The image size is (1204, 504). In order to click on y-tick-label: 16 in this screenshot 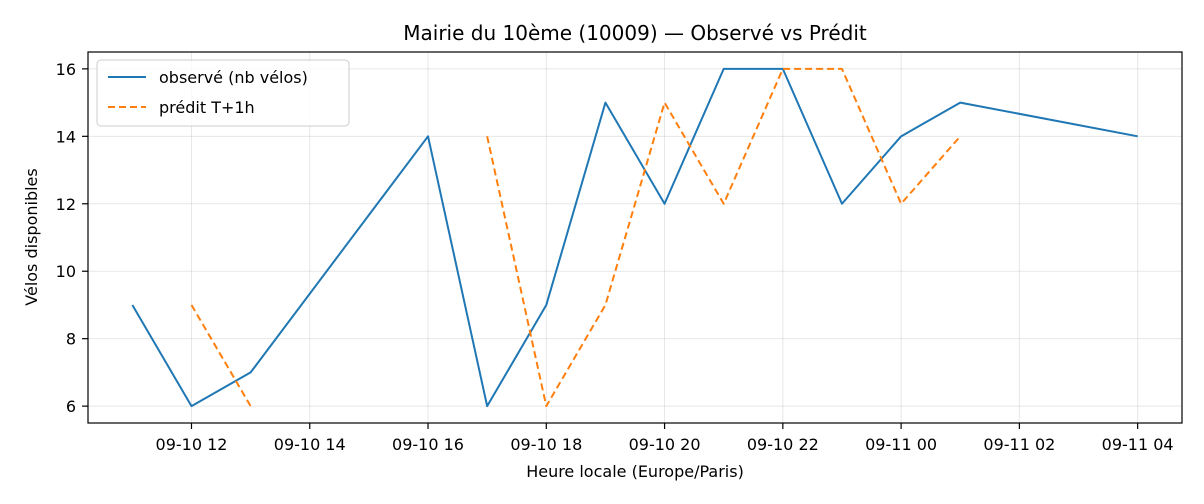, I will do `click(66, 69)`.